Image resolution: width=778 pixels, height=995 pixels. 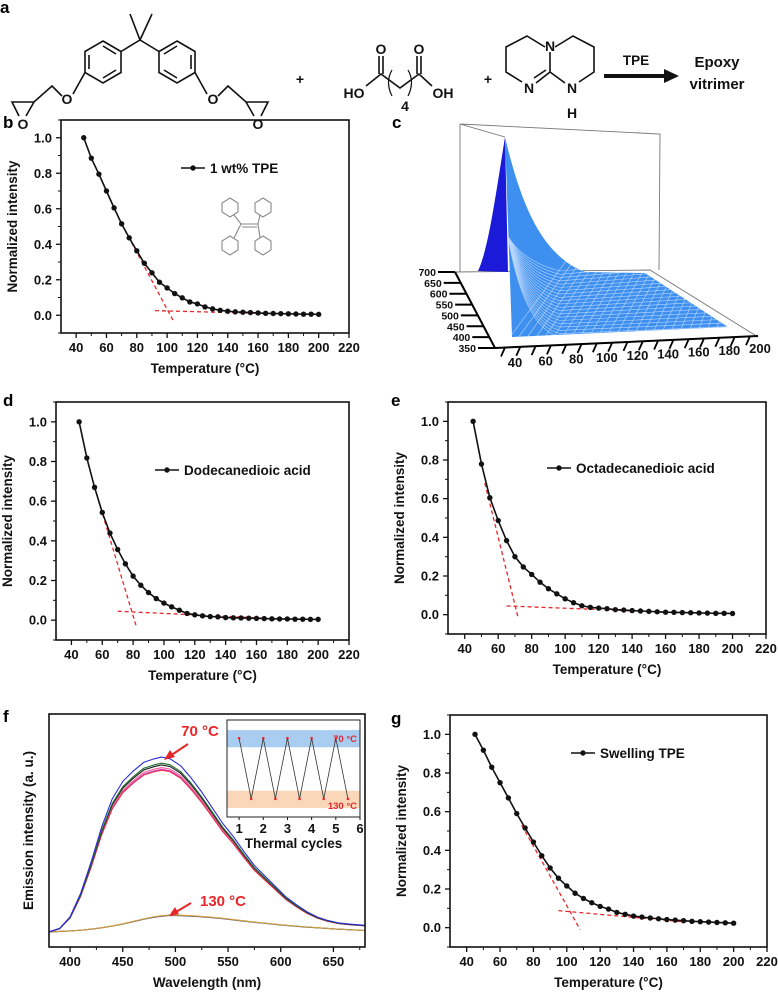 I want to click on atom-o: O, so click(x=213, y=99).